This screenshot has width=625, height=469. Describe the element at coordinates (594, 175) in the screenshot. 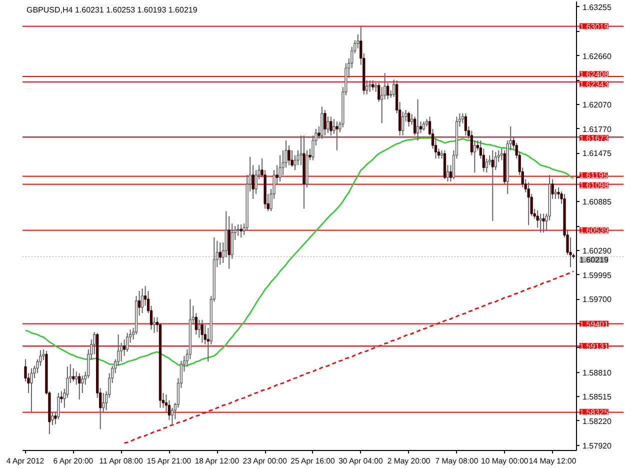

I see `ref-line-label: 1.61195` at that location.